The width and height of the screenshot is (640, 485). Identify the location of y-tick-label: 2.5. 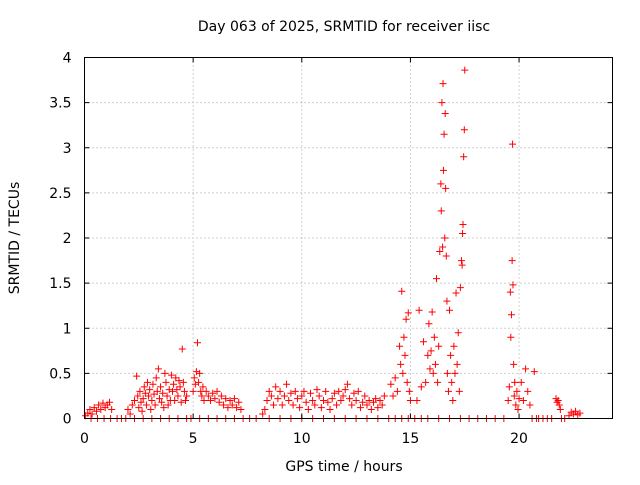
(60, 194).